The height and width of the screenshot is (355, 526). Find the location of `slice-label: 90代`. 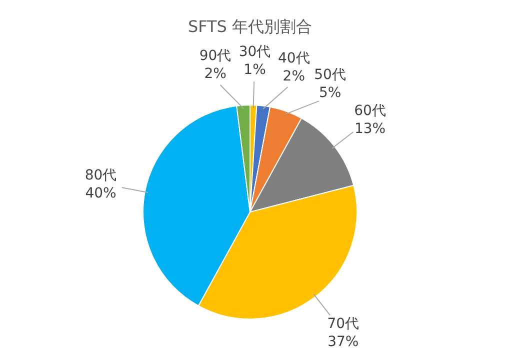

slice-label: 90代 is located at coordinates (215, 56).